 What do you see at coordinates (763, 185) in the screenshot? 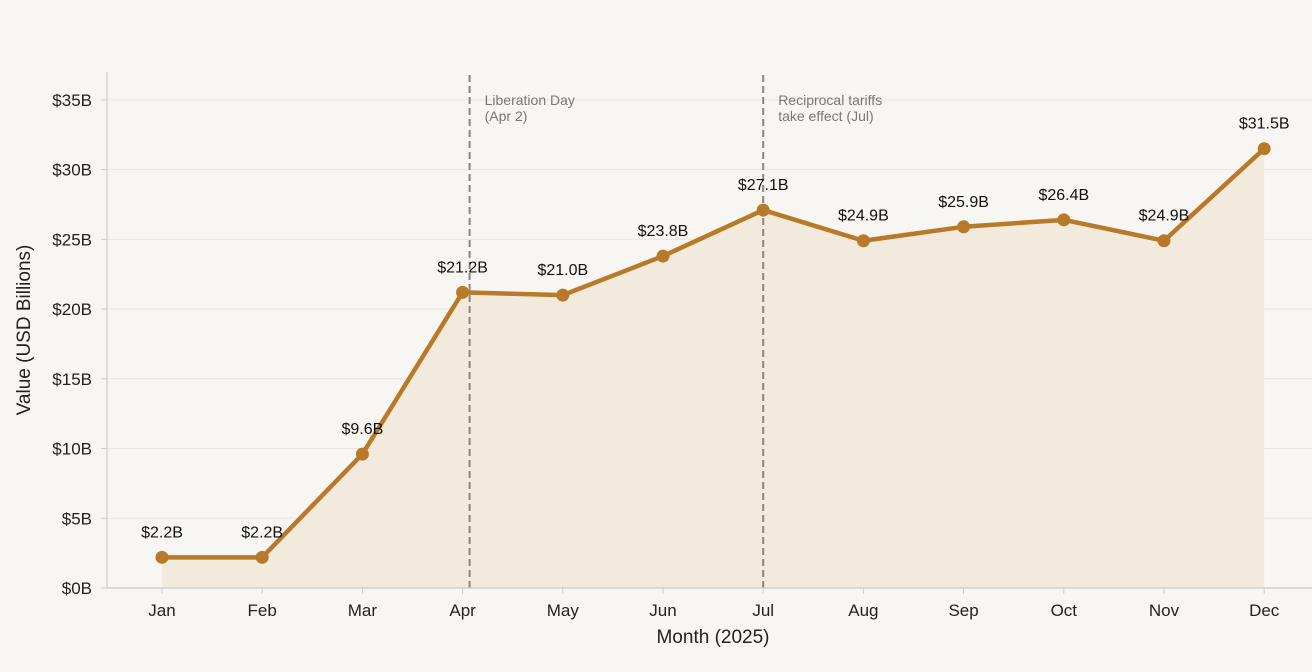
I see `data-label: $27.1B` at bounding box center [763, 185].